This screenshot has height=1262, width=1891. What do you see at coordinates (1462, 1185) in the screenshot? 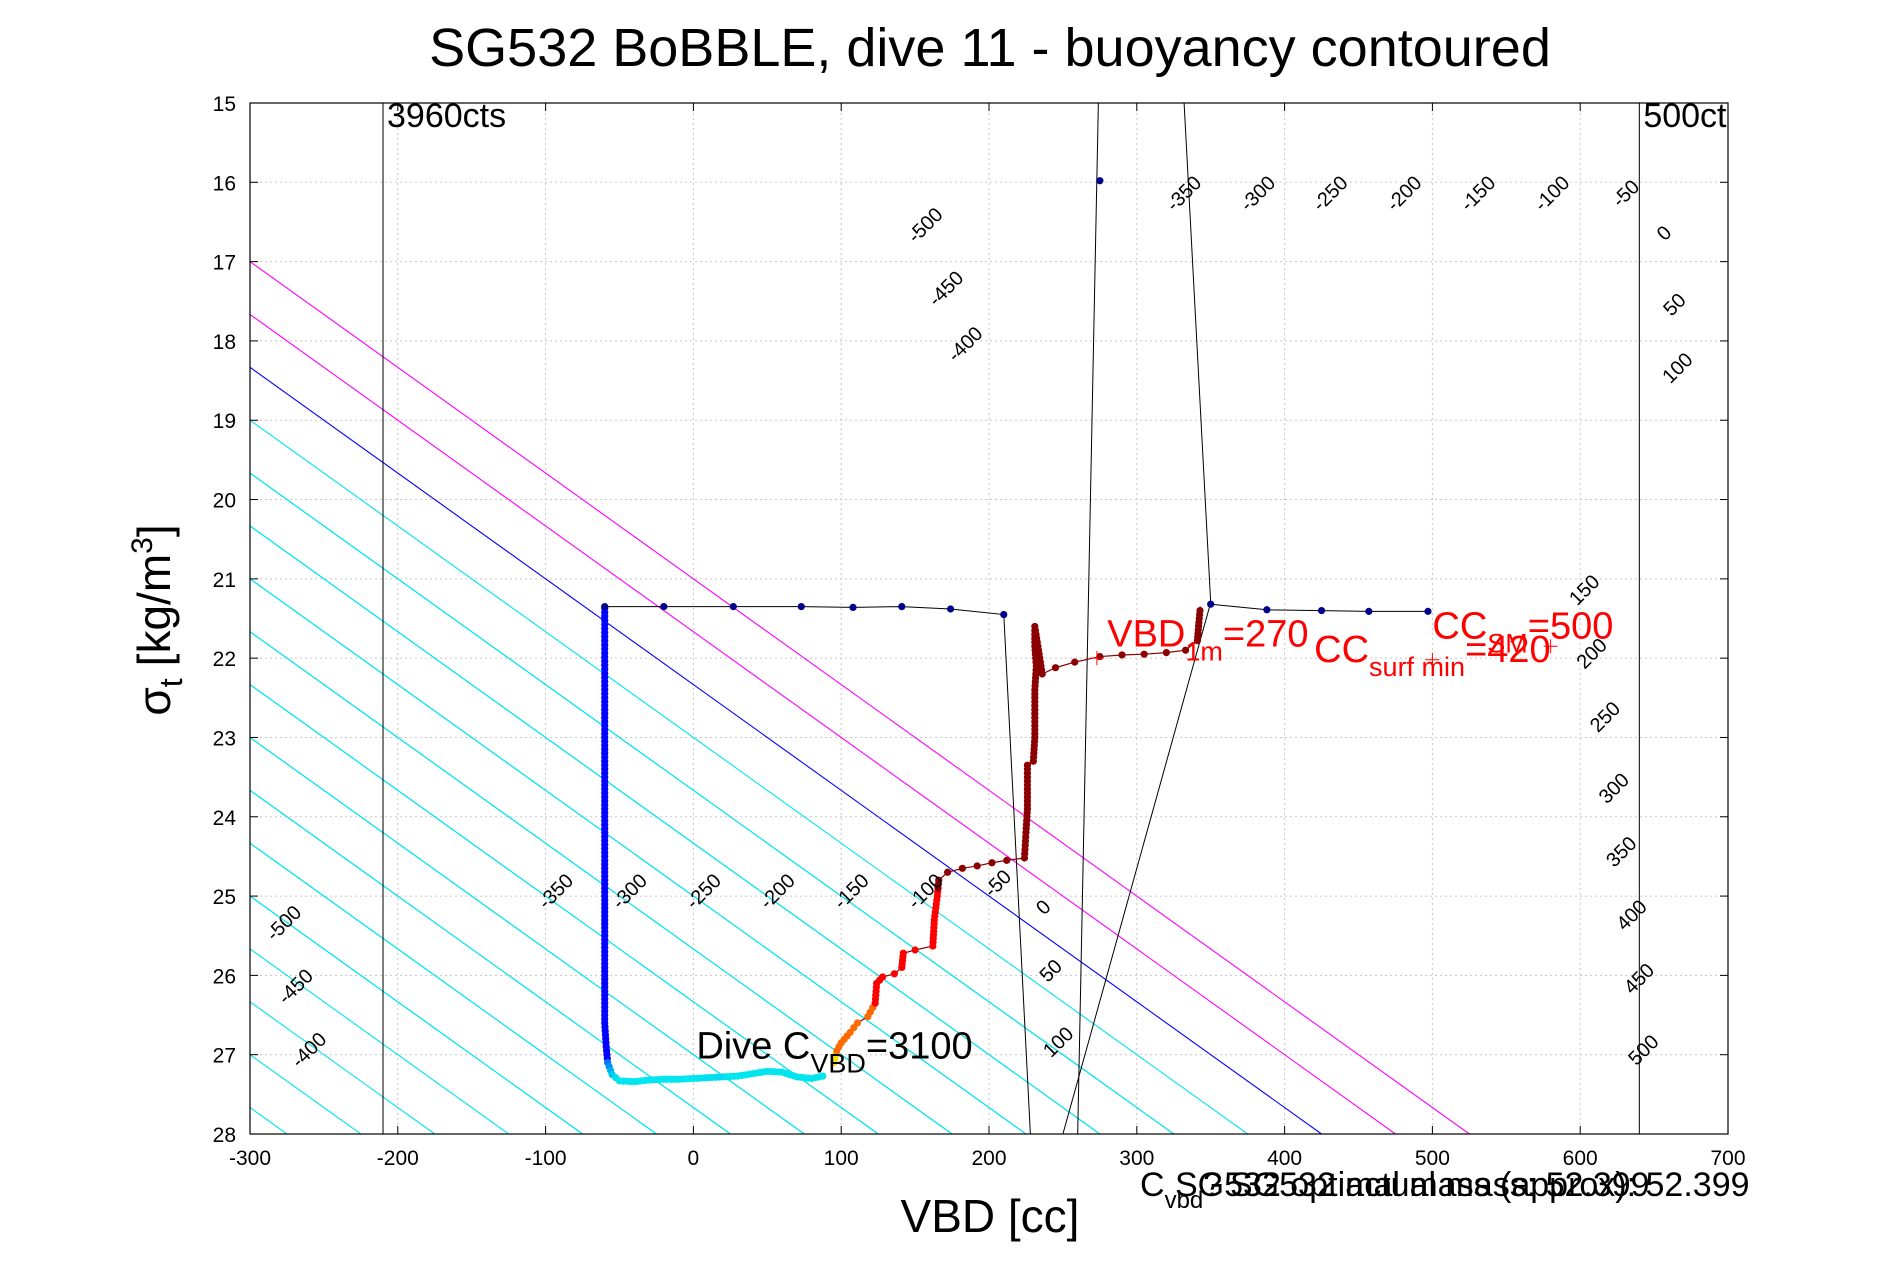
I see `footer-note-optimal: SG532 optimal mass (approx): 52.399` at bounding box center [1462, 1185].